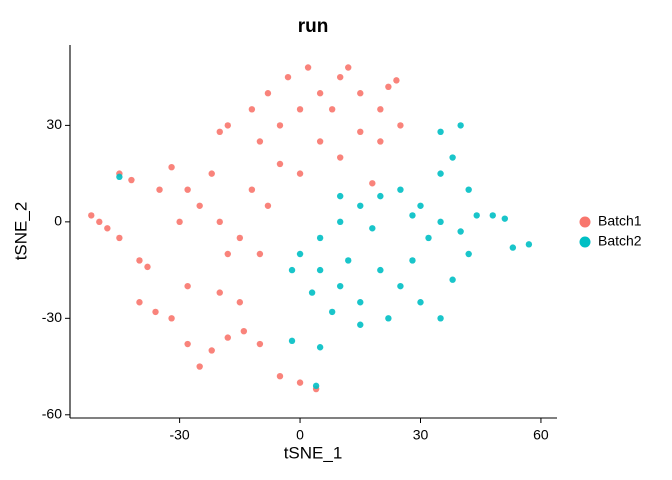 The width and height of the screenshot is (672, 480). Describe the element at coordinates (20, 231) in the screenshot. I see `y-axis-title: tSNE_2` at that location.